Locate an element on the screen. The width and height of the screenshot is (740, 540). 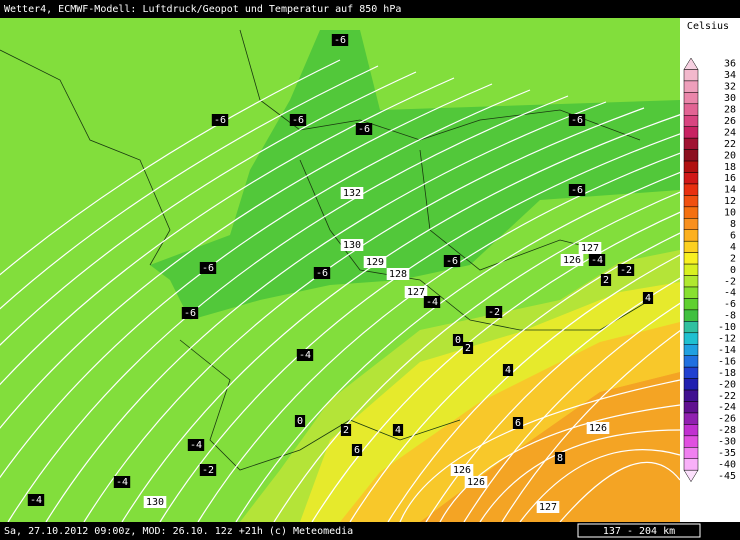
legend-label: 4 is located at coordinates (733, 247).